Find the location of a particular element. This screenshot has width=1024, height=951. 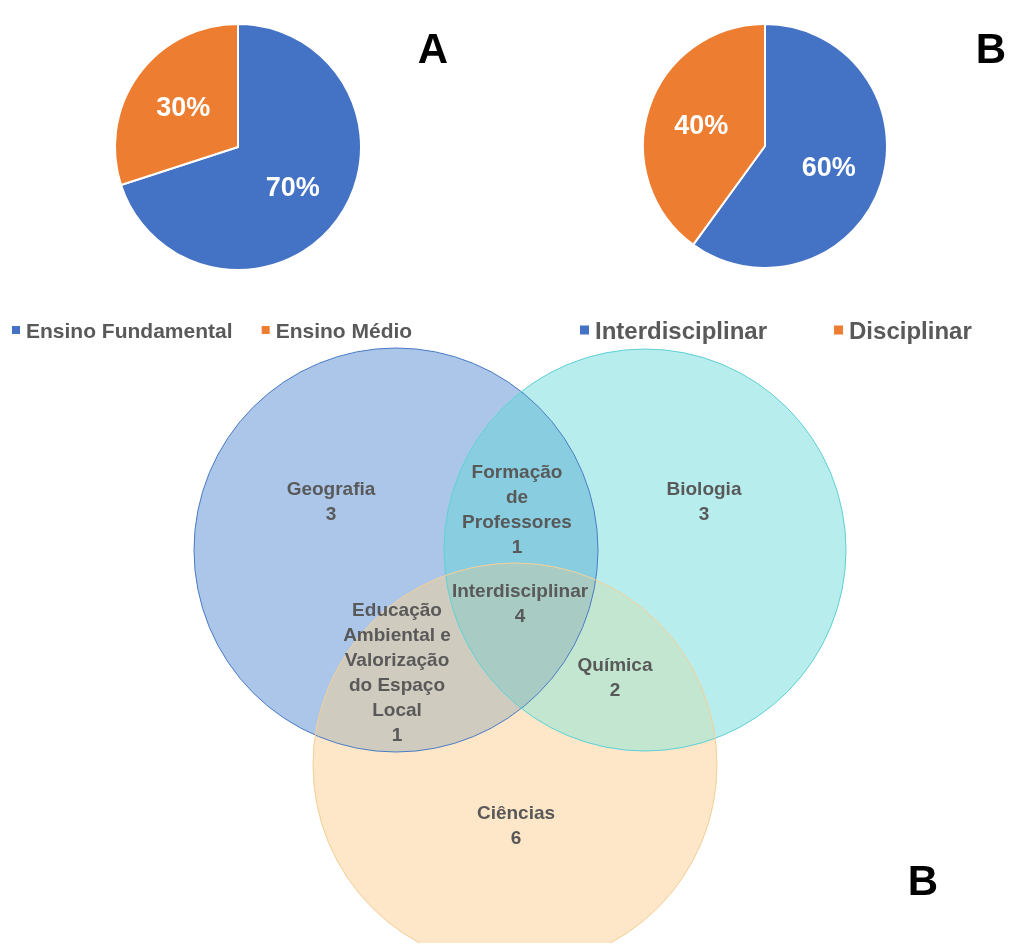

data-label: 70% is located at coordinates (292, 186).